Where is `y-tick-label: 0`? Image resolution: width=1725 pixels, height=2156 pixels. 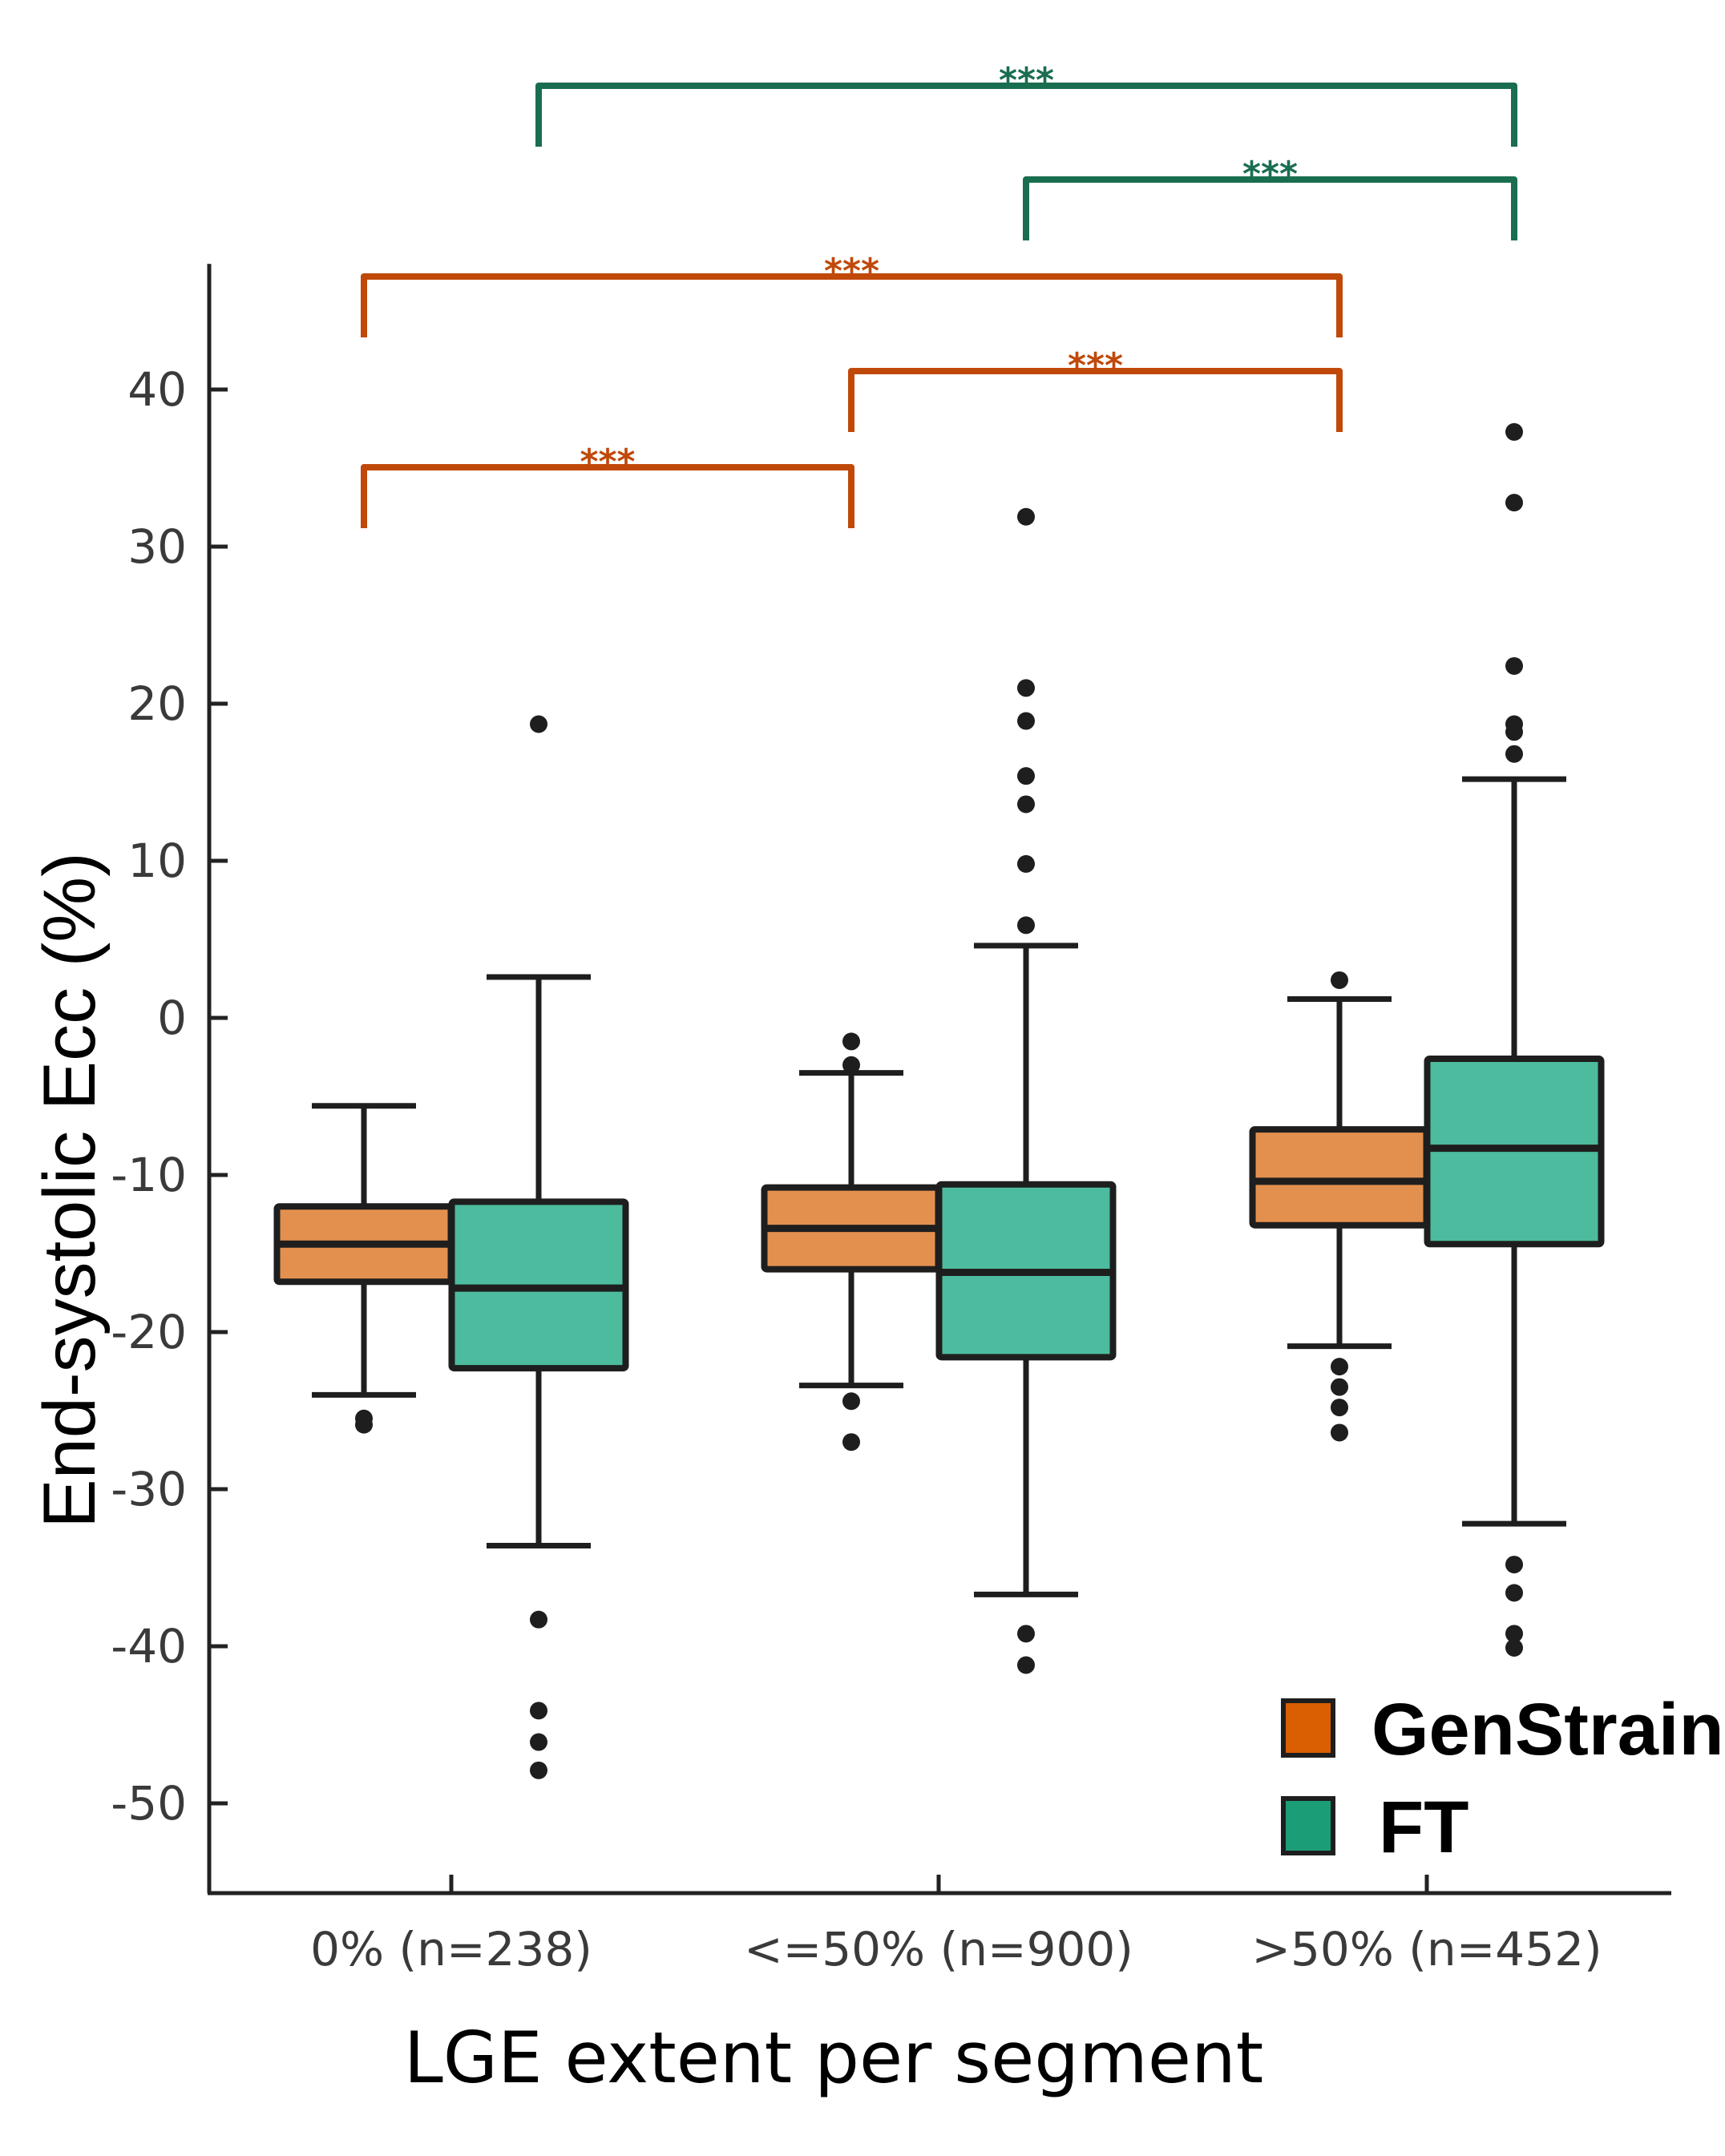
y-tick-label: 0 is located at coordinates (172, 1018).